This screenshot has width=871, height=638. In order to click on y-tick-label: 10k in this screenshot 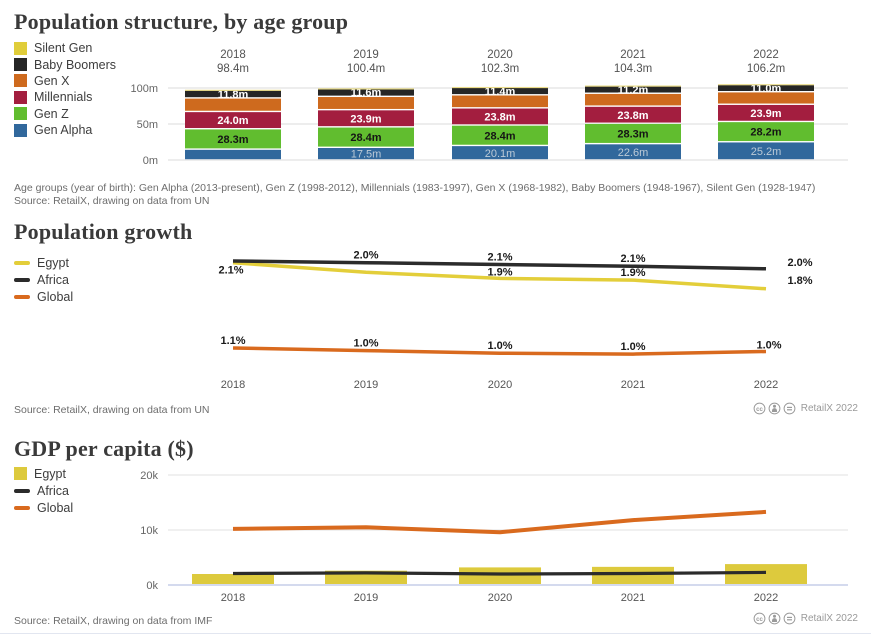, I will do `click(149, 531)`.